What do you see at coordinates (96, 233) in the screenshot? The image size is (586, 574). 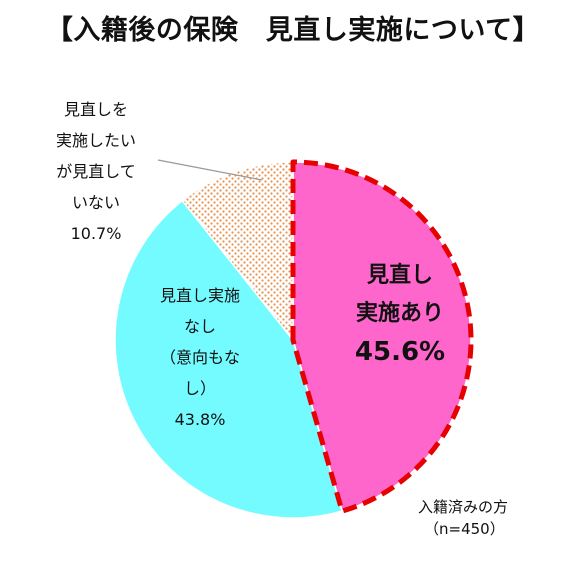 I see `slice-value-label: 10.7%` at bounding box center [96, 233].